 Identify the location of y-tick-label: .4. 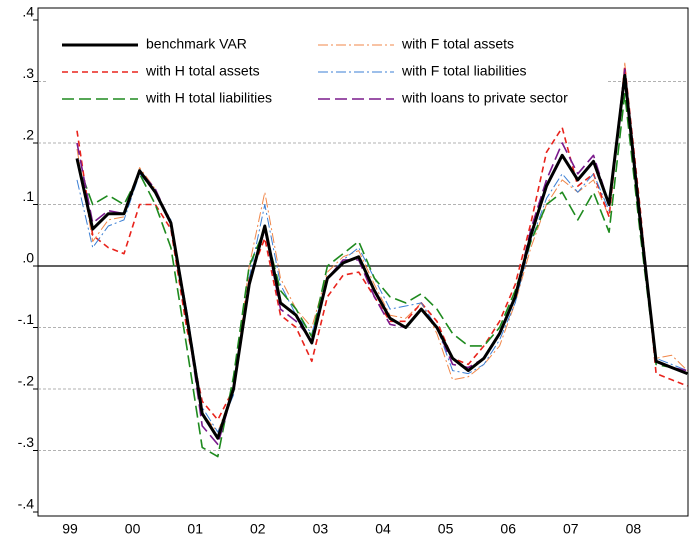
(28, 12).